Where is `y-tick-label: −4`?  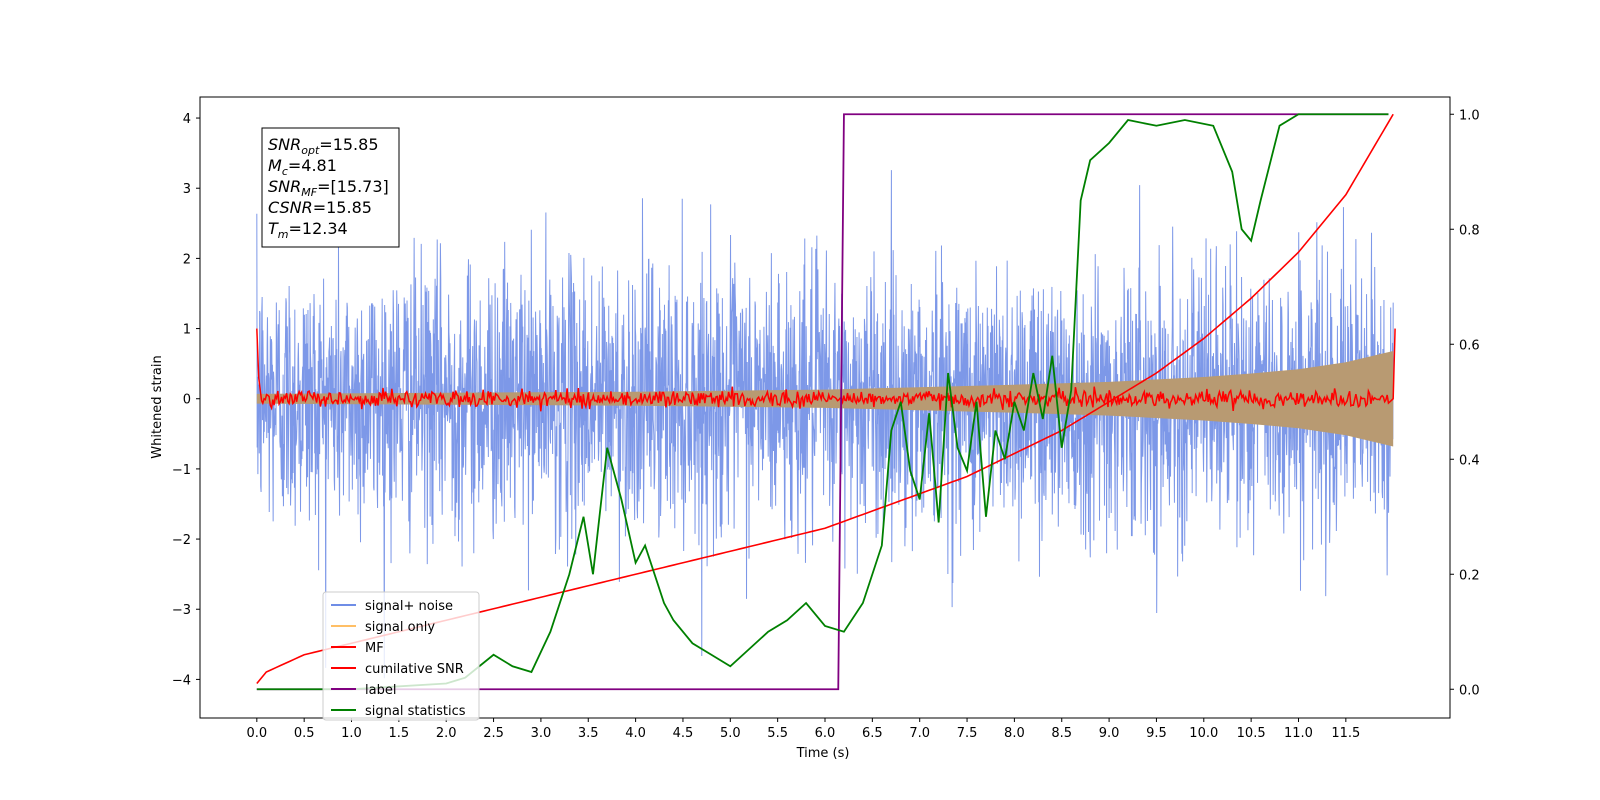
y-tick-label: −4 is located at coordinates (181, 680).